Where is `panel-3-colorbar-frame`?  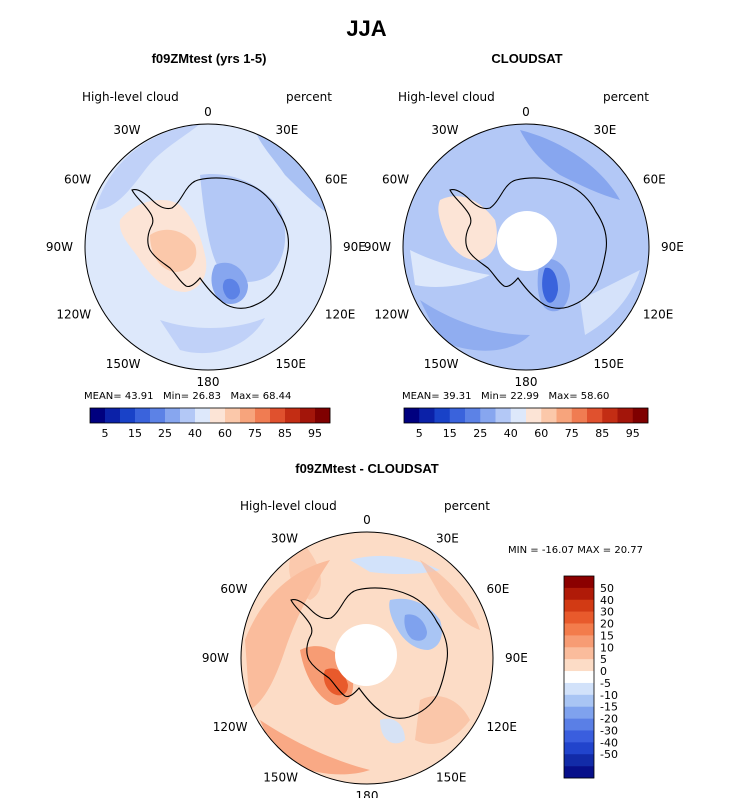
panel-3-colorbar-frame is located at coordinates (579, 677).